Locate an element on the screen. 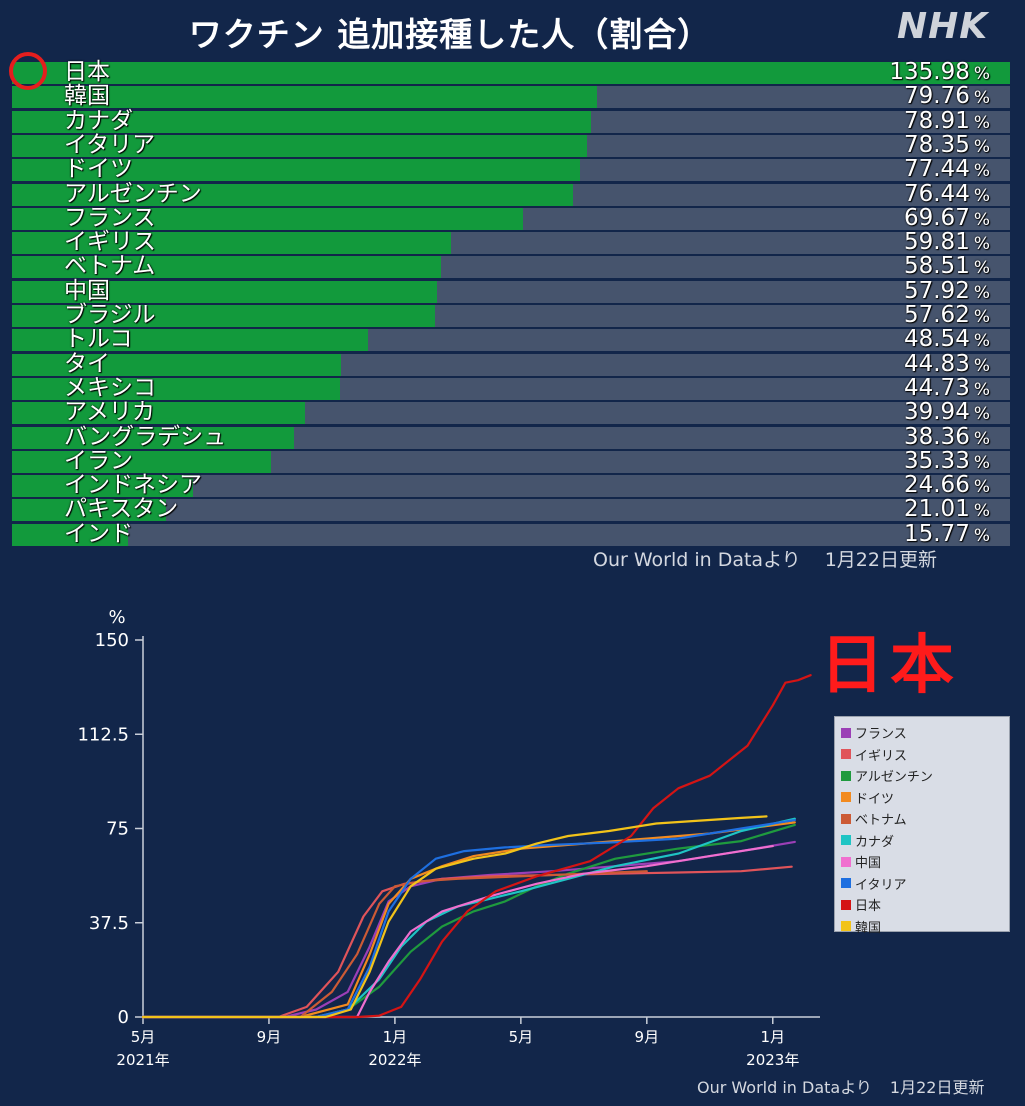 This screenshot has height=1106, width=1025. bar-row: フランス 69.67% is located at coordinates (511, 217).